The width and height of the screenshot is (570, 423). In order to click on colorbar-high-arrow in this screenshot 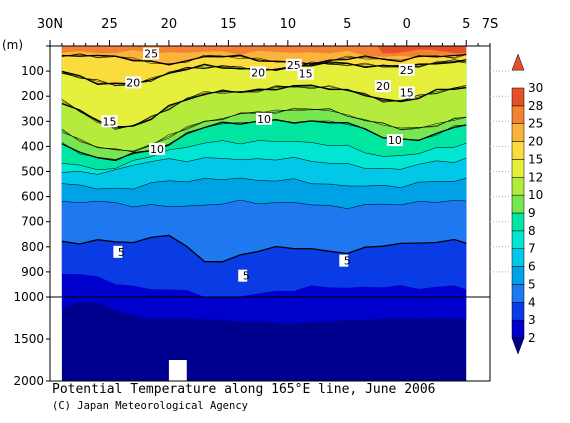, I will do `click(518, 62)`.